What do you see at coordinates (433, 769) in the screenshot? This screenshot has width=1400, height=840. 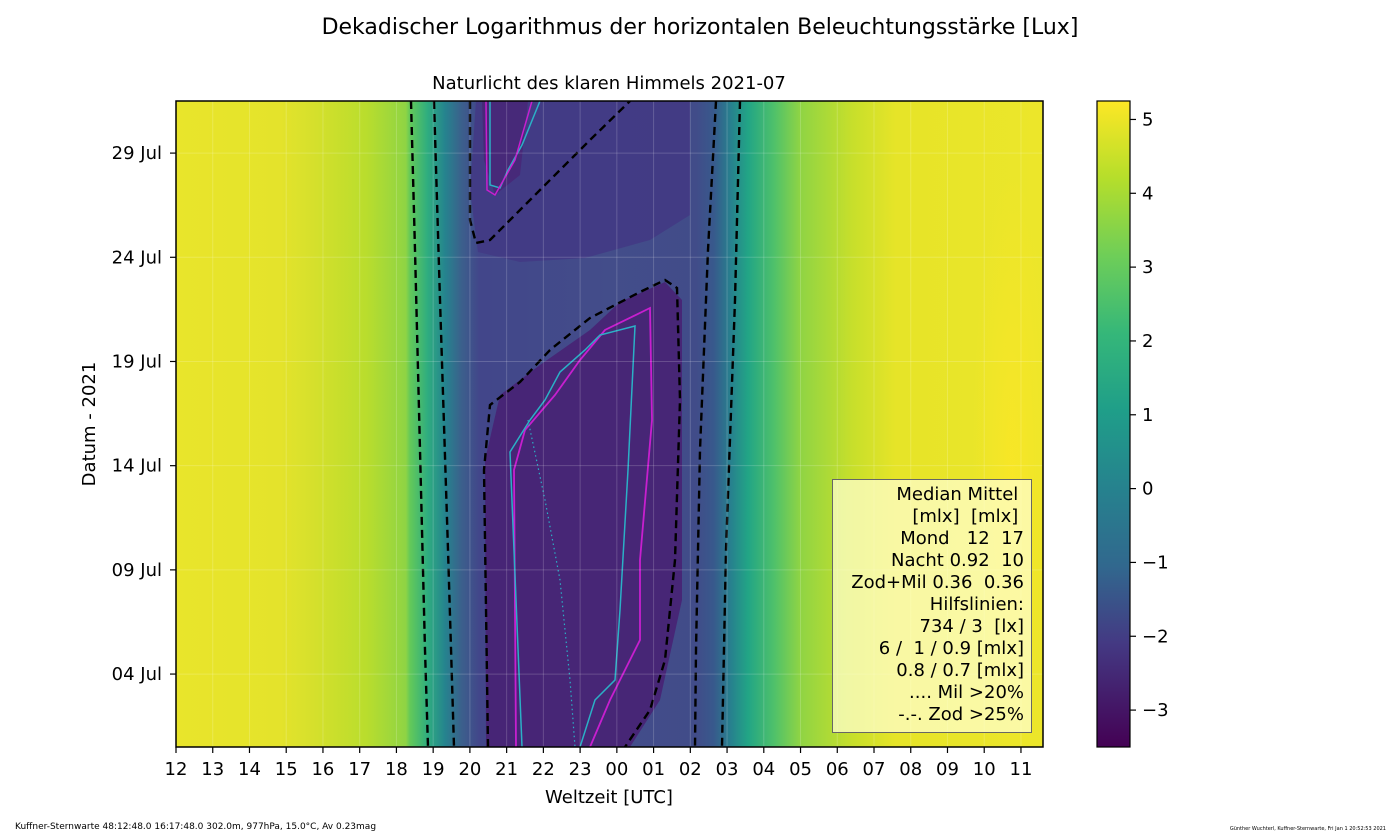 I see `x-tick-label: 19` at bounding box center [433, 769].